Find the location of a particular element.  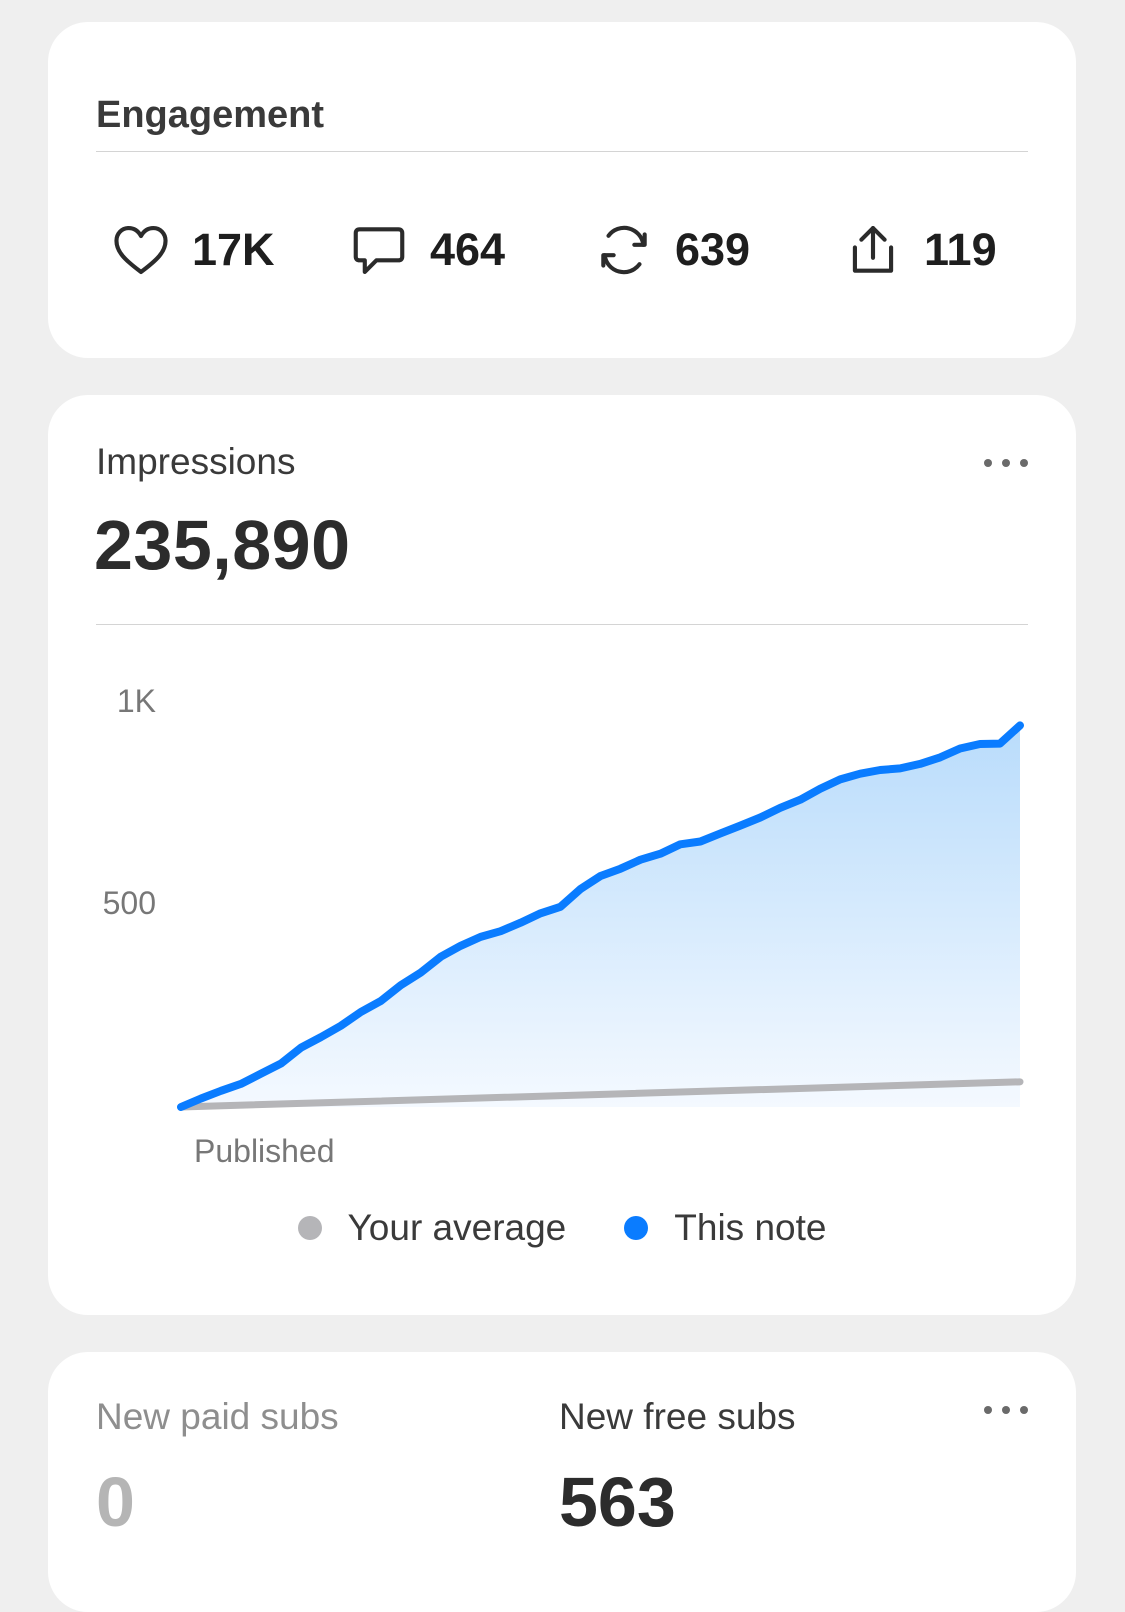

engagement-title: Engagement is located at coordinates (210, 115).